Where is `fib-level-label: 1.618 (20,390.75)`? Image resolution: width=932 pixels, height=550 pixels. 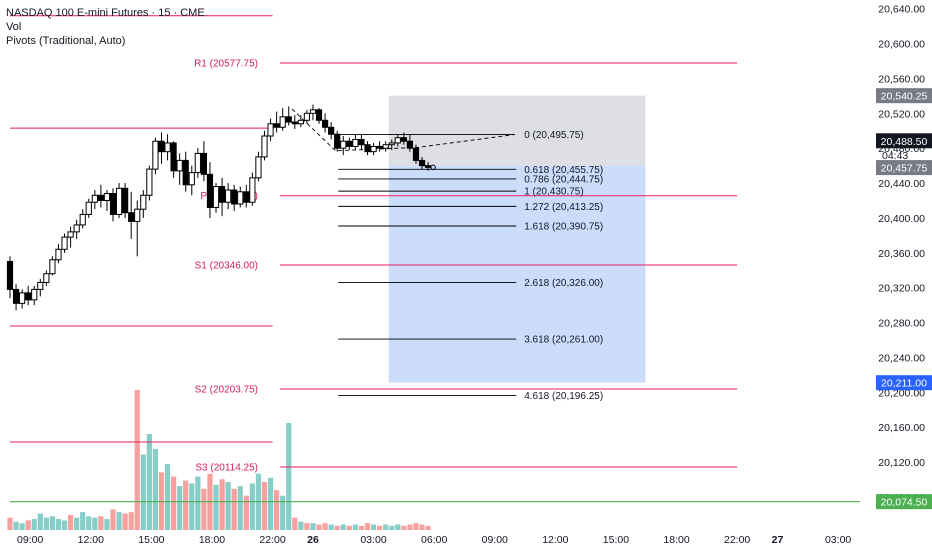 fib-level-label: 1.618 (20,390.75) is located at coordinates (563, 226).